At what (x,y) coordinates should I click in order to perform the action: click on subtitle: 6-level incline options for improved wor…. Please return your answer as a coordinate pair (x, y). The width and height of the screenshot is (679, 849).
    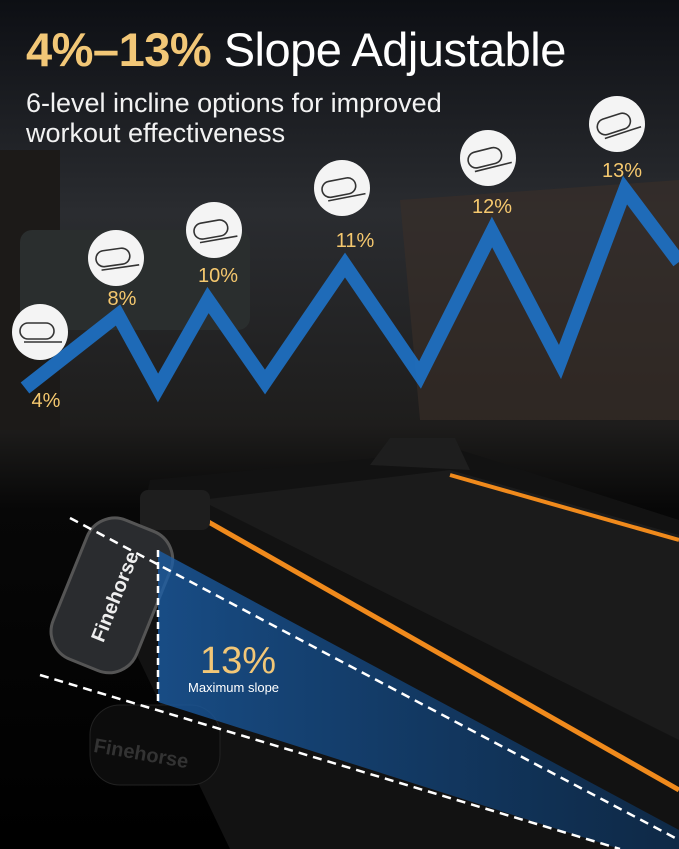
    Looking at the image, I should click on (234, 118).